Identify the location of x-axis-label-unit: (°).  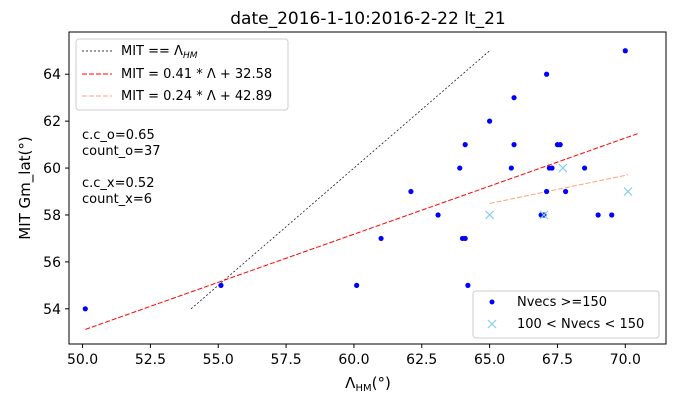
(381, 383).